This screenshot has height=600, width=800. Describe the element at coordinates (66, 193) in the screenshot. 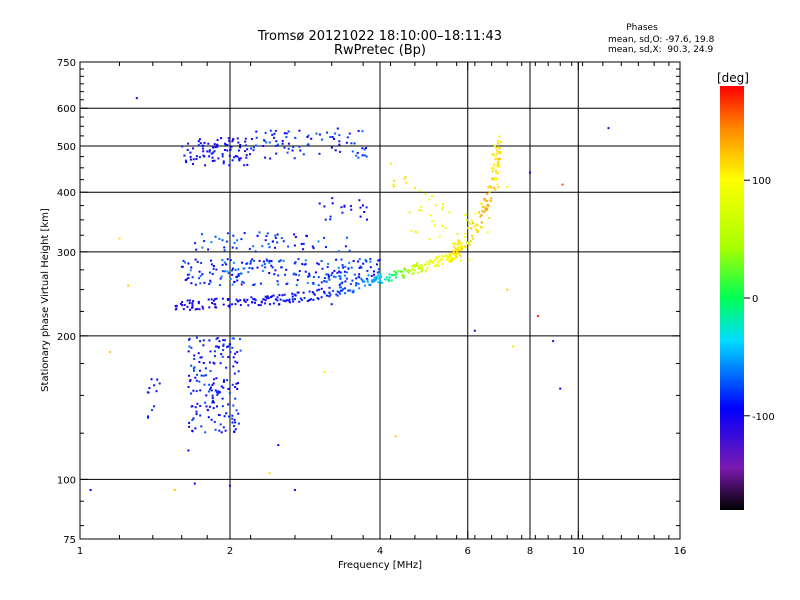

I see `y-tick-label: 400` at that location.